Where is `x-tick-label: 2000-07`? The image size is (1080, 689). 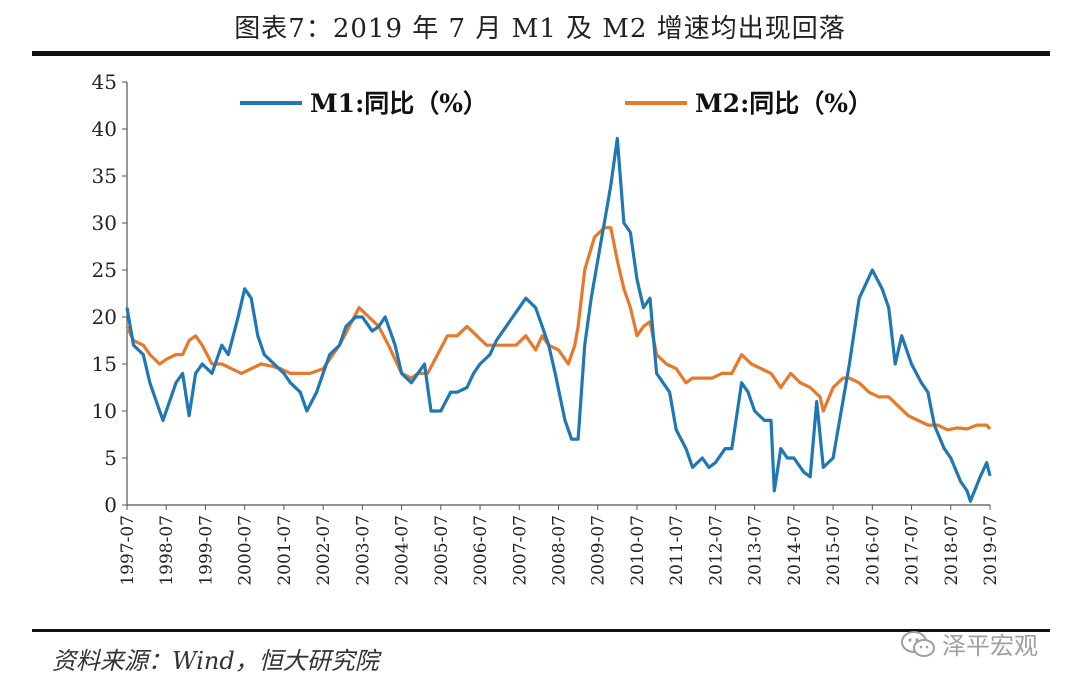
x-tick-label: 2000-07 is located at coordinates (246, 550).